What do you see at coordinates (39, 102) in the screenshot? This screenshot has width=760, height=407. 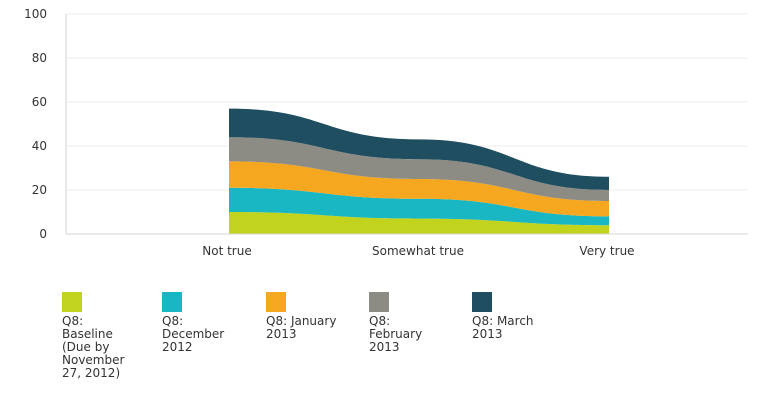 I see `y-tick-label: 60` at bounding box center [39, 102].